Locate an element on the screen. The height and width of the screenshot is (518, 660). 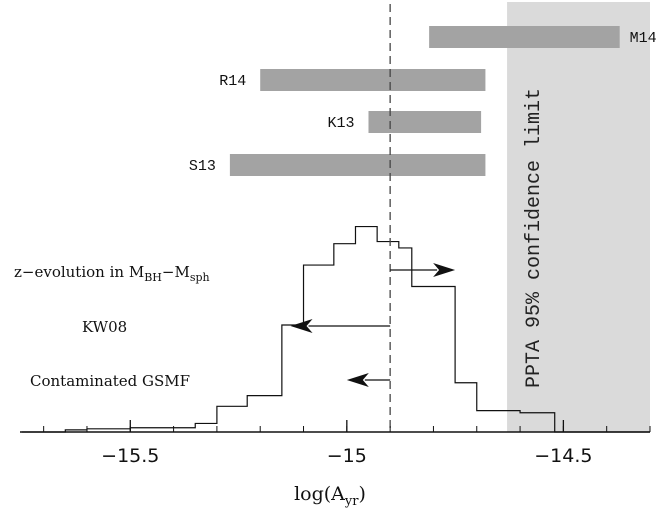
arrow-label-2: KW08 is located at coordinates (104, 327).